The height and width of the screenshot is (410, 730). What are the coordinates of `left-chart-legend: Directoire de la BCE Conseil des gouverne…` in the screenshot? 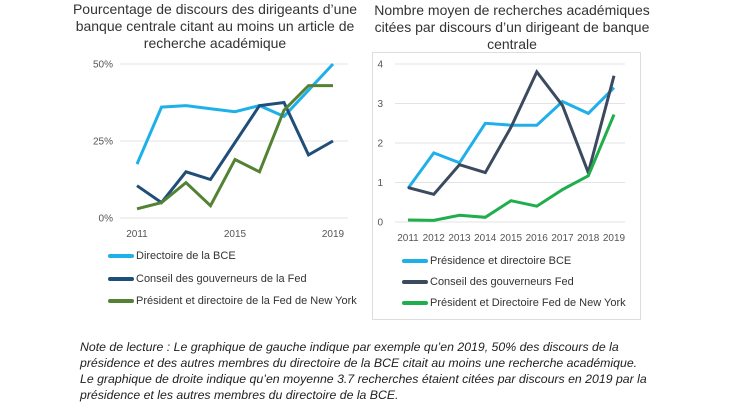 It's located at (232, 279).